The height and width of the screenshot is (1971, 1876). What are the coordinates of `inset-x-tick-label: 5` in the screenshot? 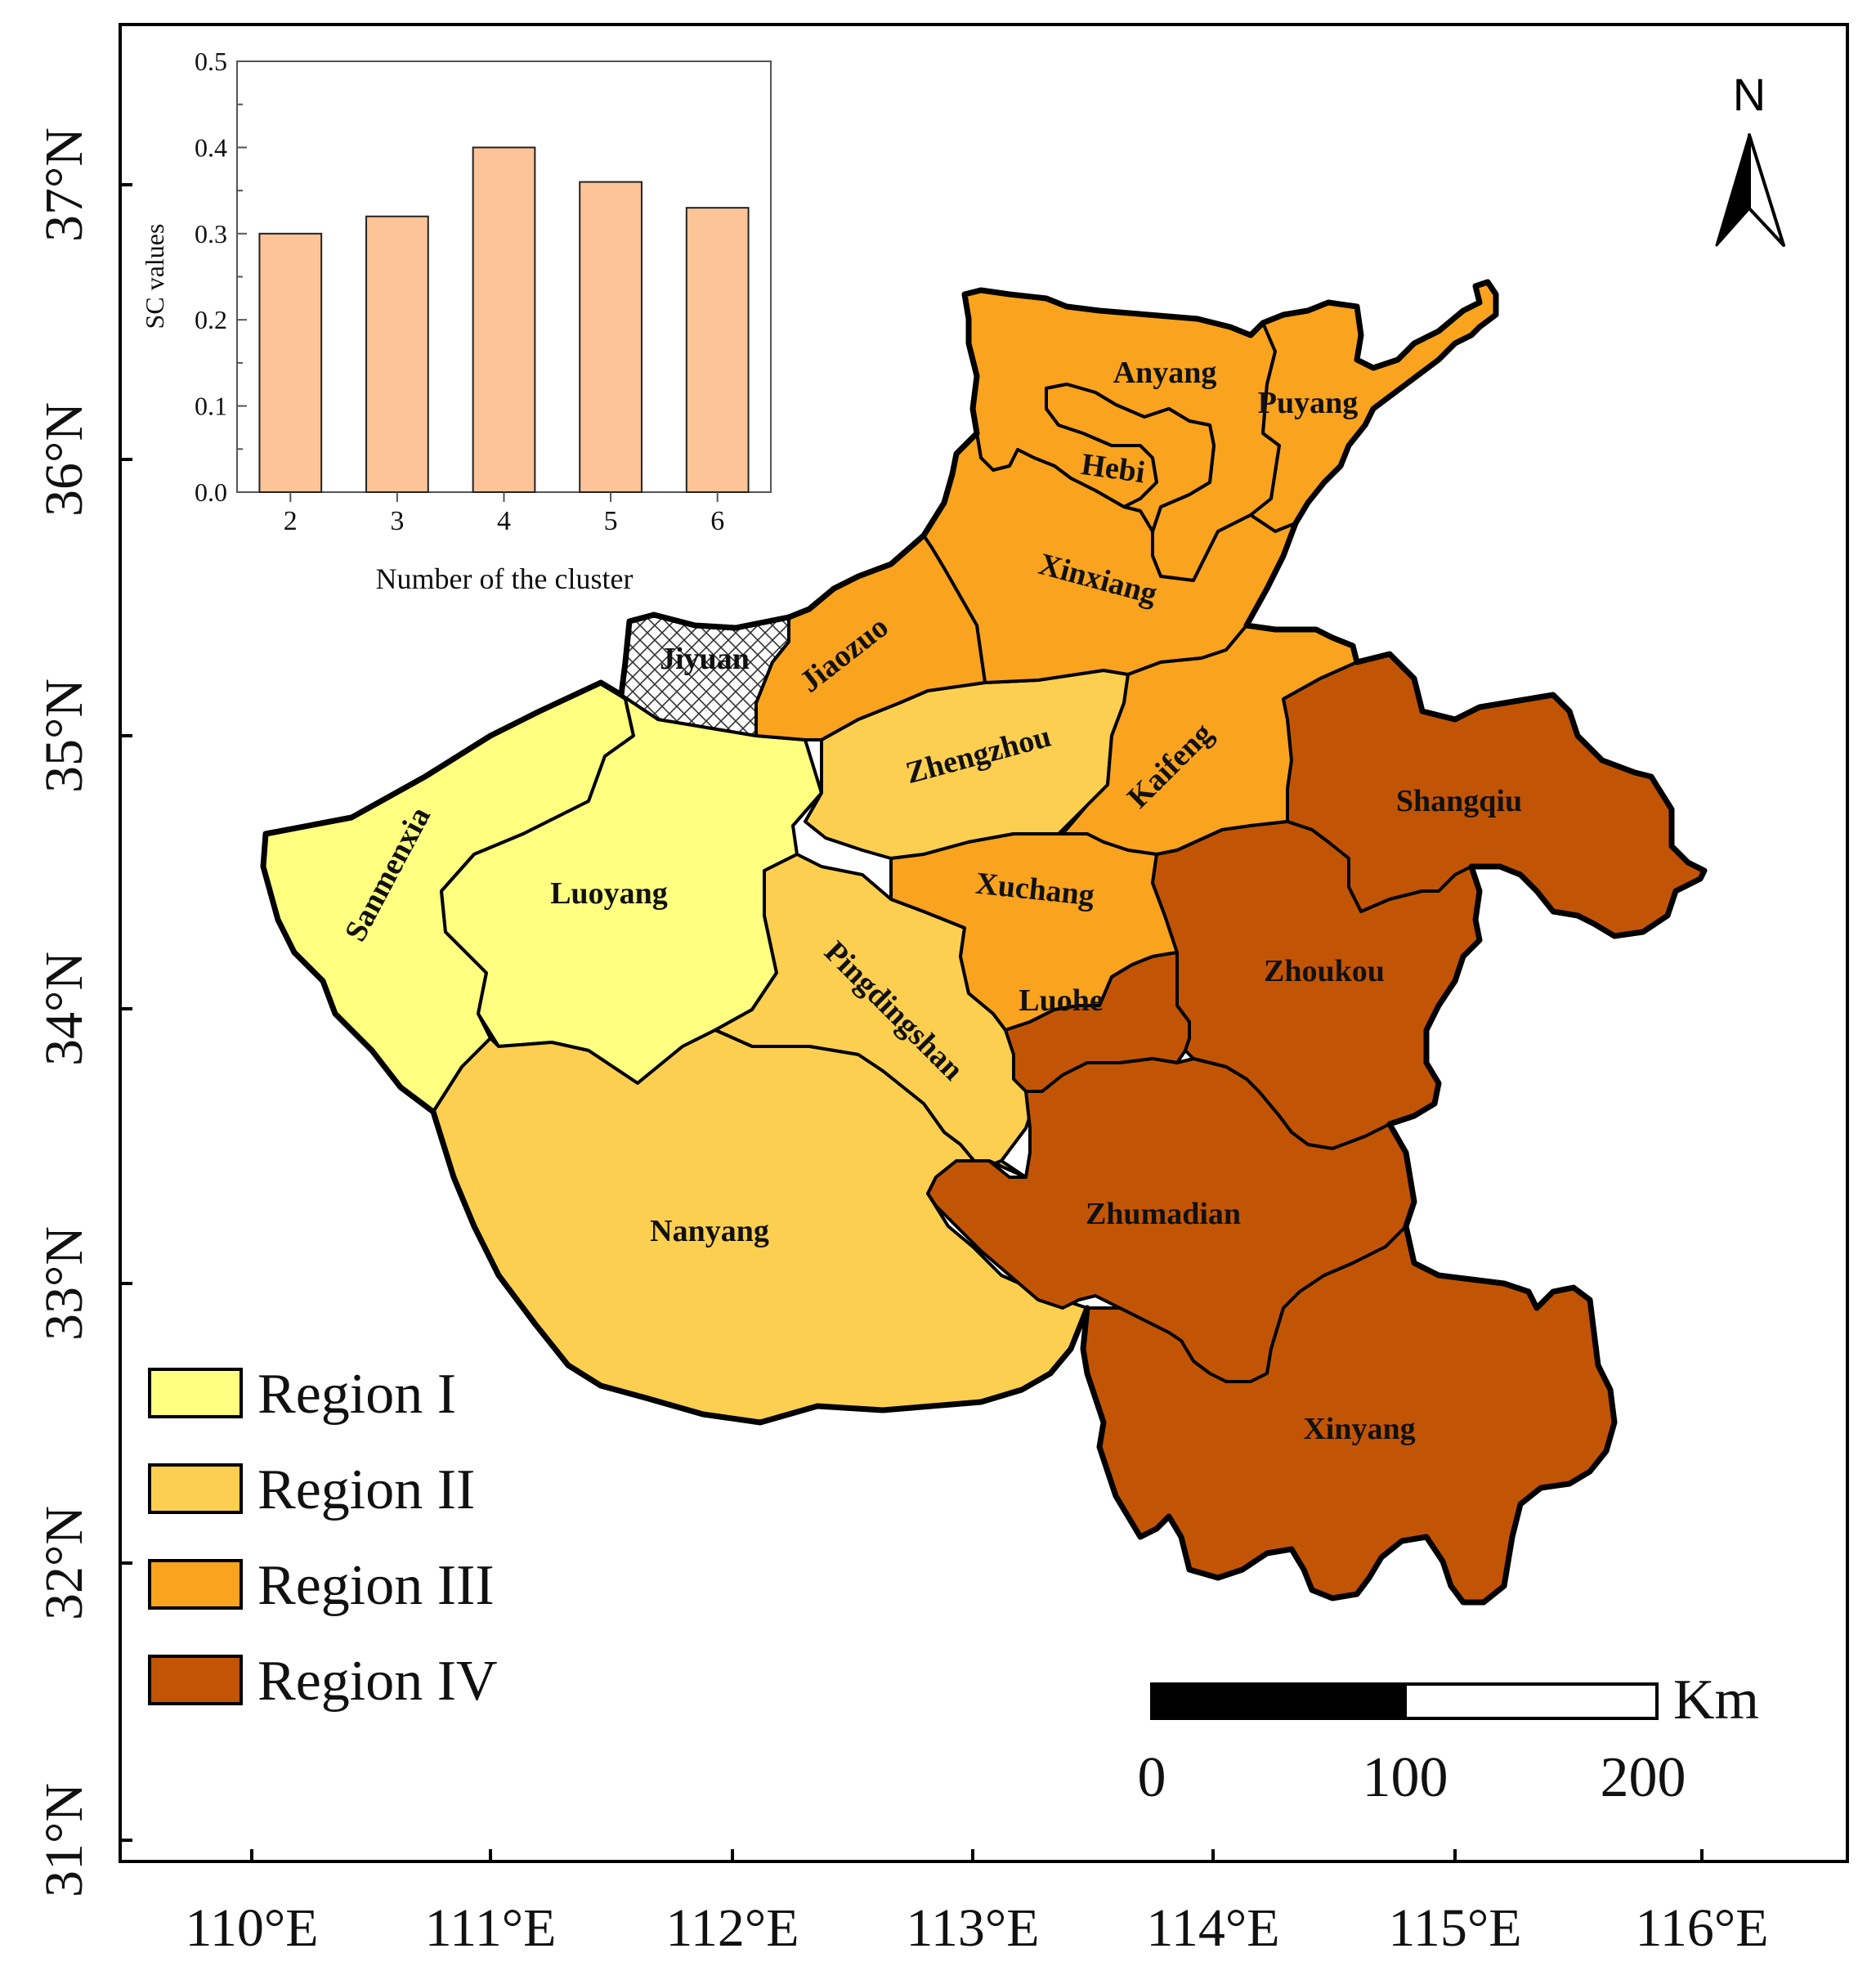 It's located at (611, 521).